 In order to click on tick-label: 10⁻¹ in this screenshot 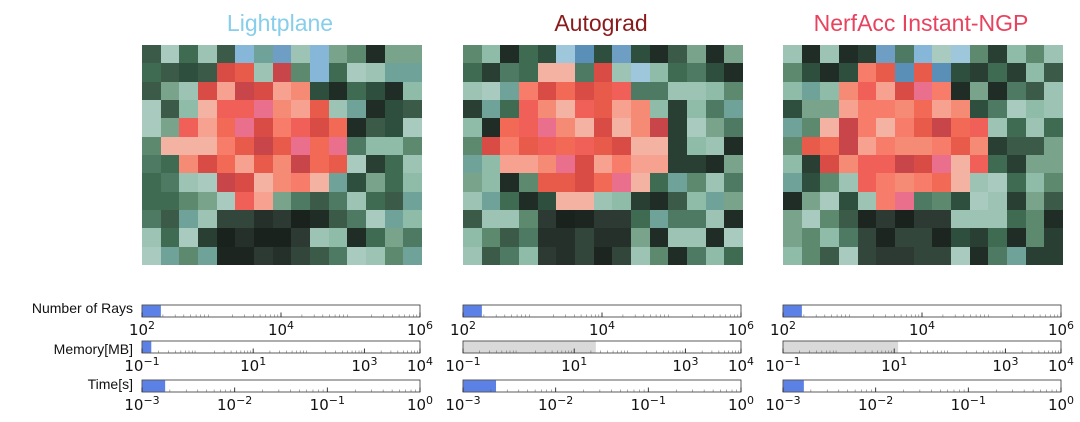, I will do `click(648, 404)`.